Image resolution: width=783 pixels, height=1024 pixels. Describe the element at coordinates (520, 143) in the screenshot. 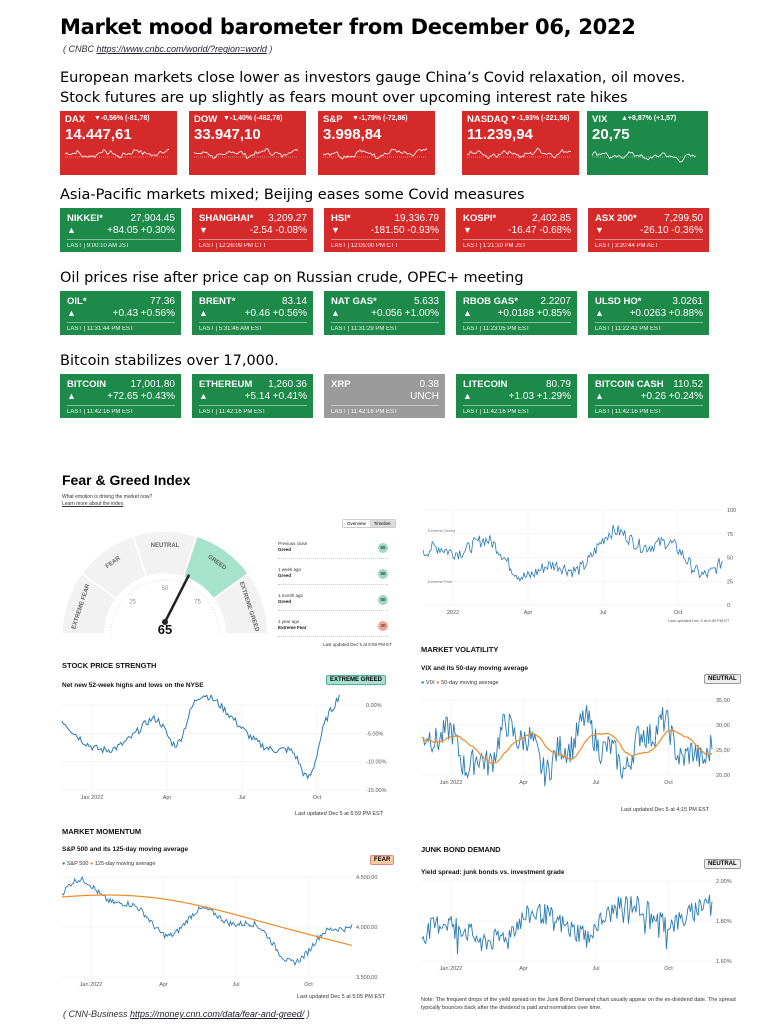

I see `index-card-nasdaq: NASDAQ ▼-1,93% (-221,56) 11.239,94` at that location.